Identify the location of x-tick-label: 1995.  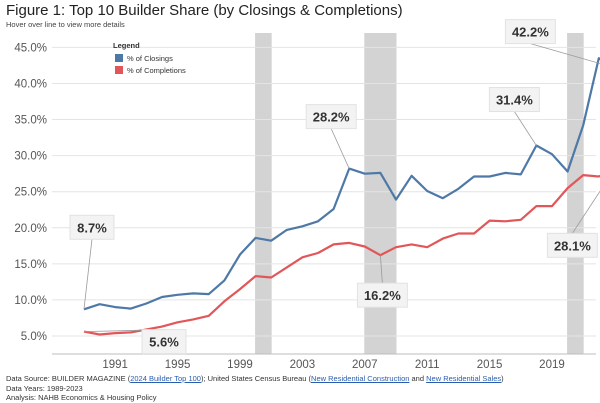
(178, 365).